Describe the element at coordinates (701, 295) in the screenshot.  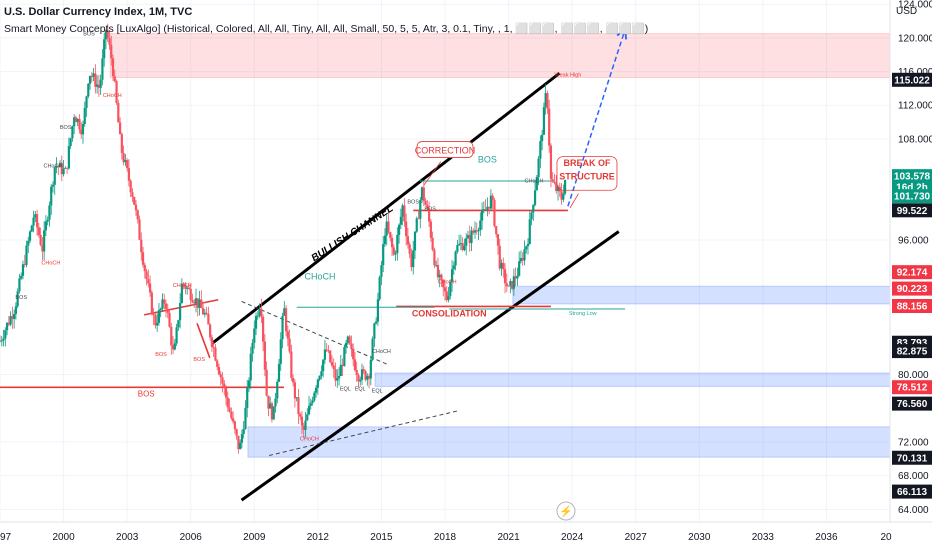
I see `zone-blue` at that location.